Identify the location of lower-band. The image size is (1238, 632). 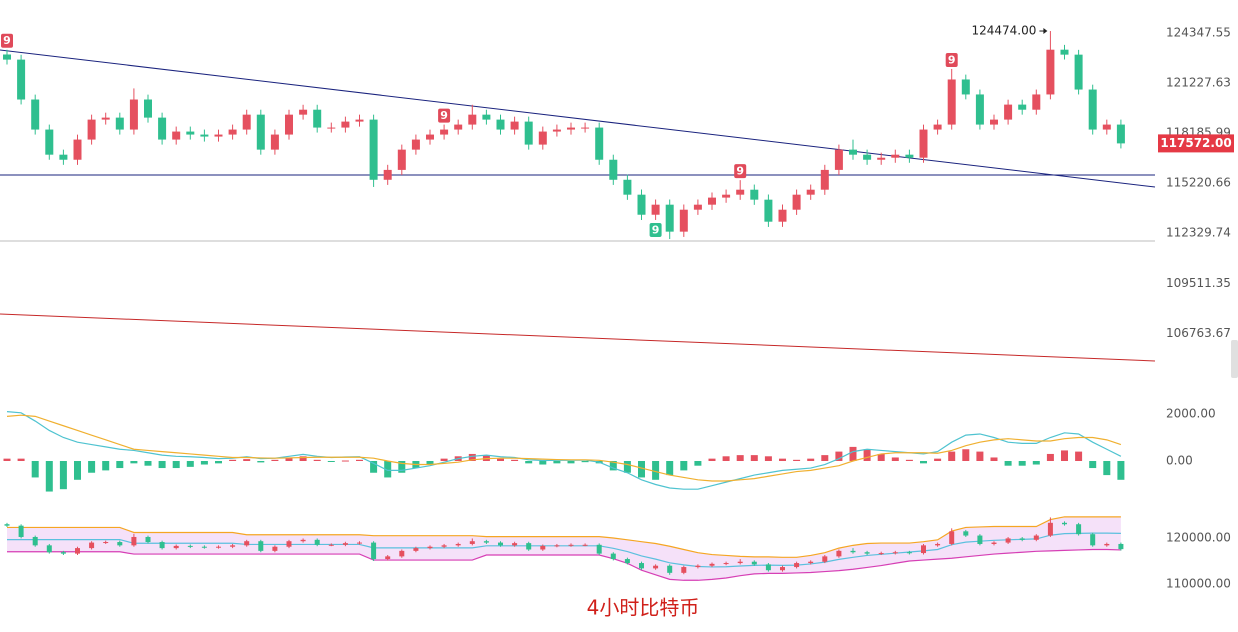
(564, 564).